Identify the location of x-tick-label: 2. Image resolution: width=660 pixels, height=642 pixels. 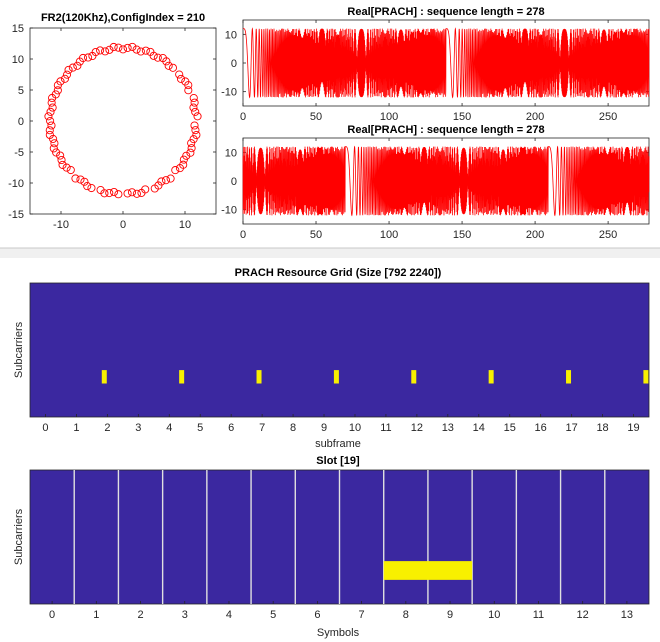
(140, 615).